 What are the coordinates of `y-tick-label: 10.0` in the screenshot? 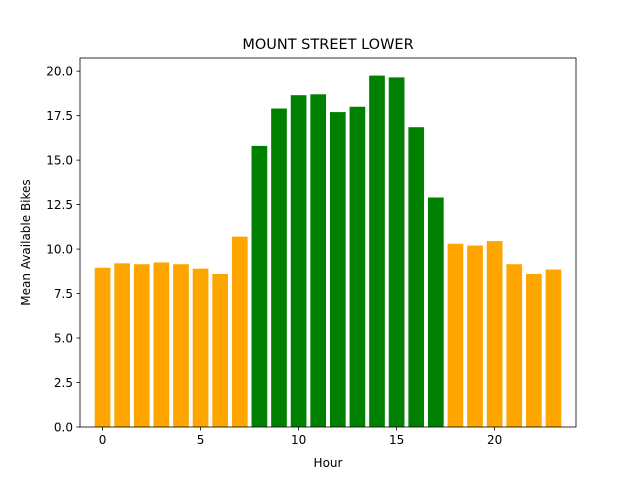 It's located at (59, 249).